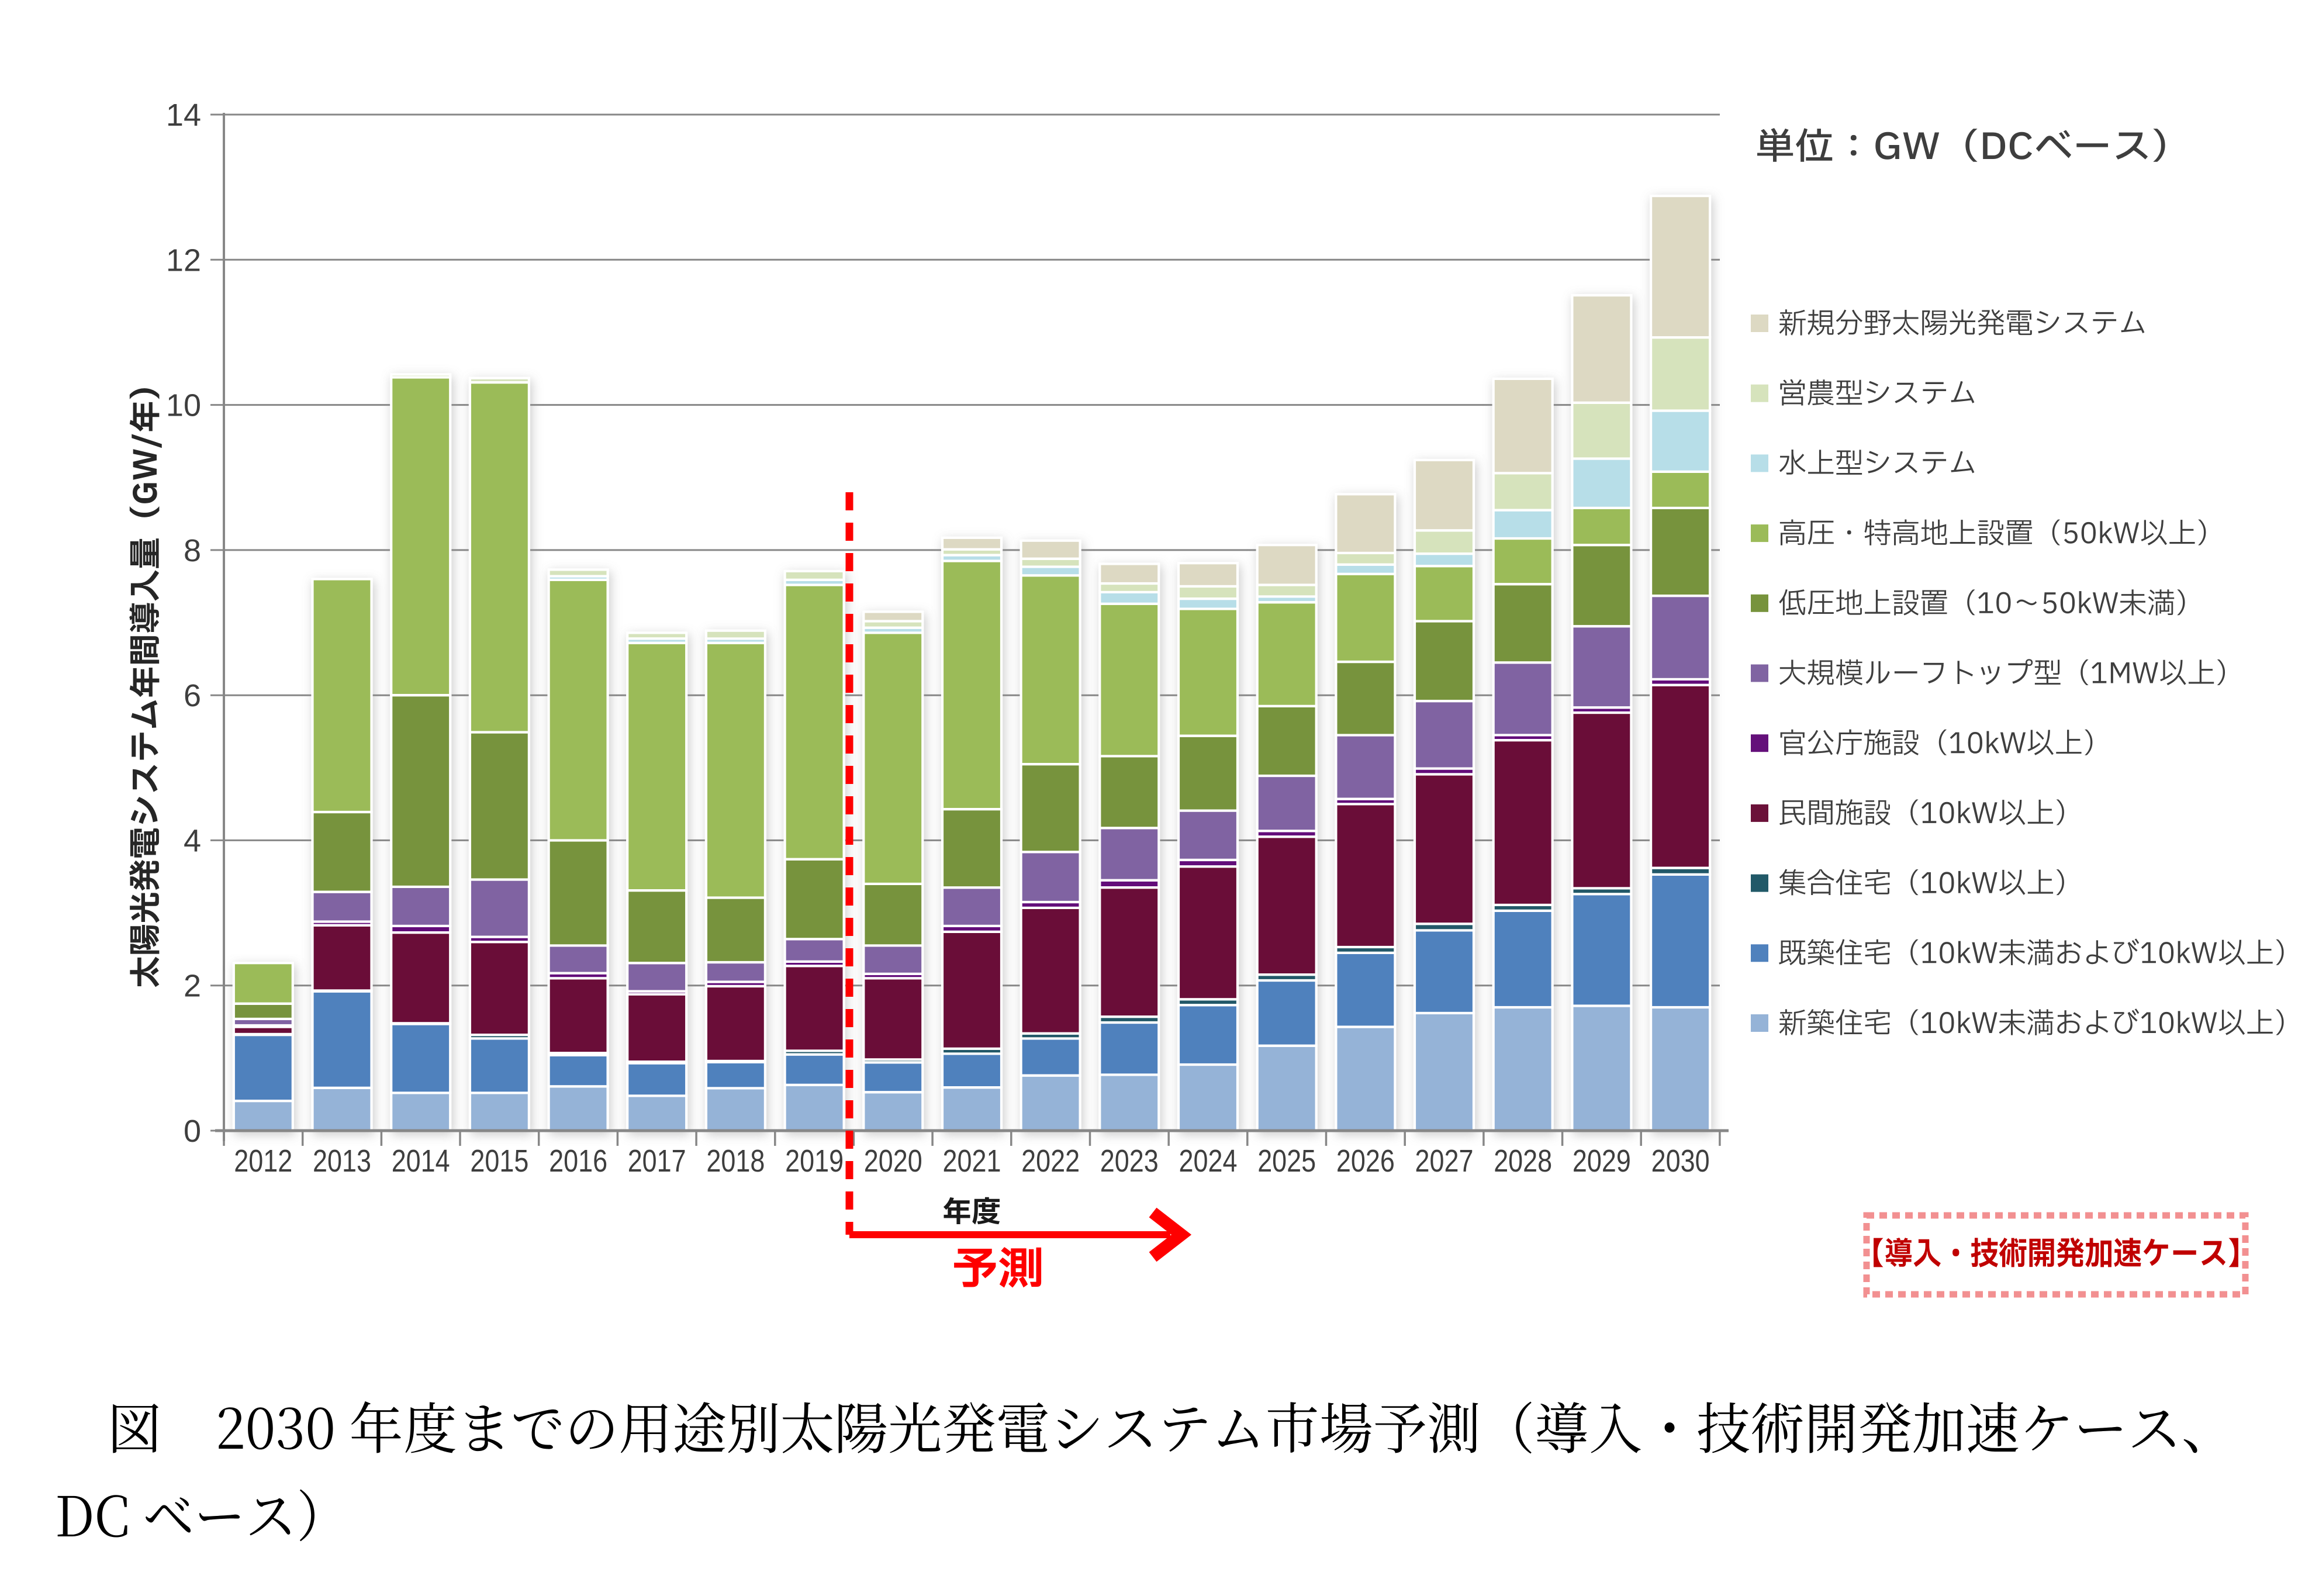  Describe the element at coordinates (1523, 1161) in the screenshot. I see `svg-text: 2028` at that location.